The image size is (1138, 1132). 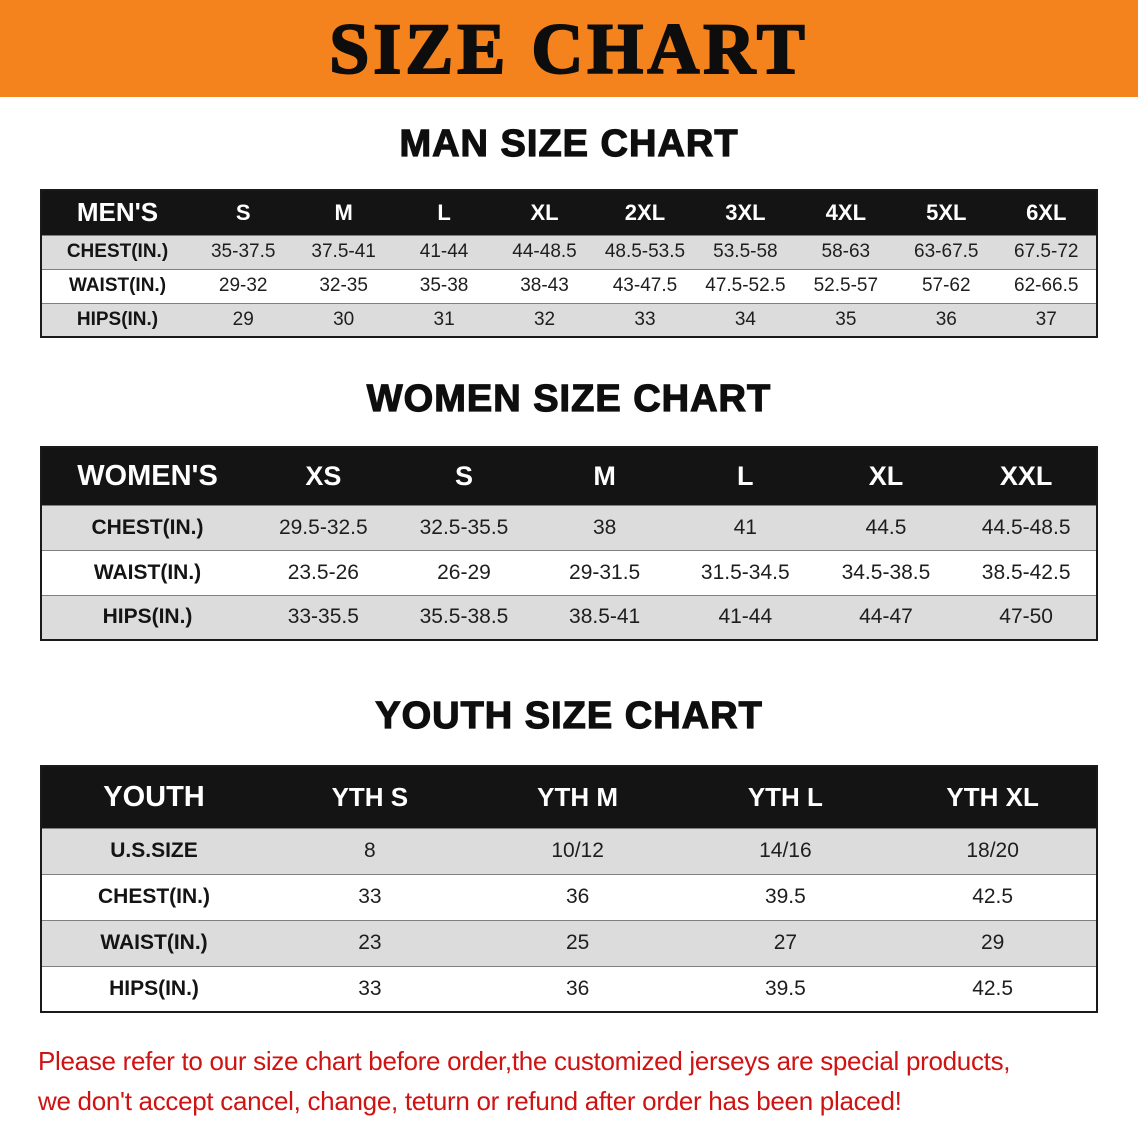 What do you see at coordinates (117, 212) in the screenshot?
I see `table-title-cell: MEN'S` at bounding box center [117, 212].